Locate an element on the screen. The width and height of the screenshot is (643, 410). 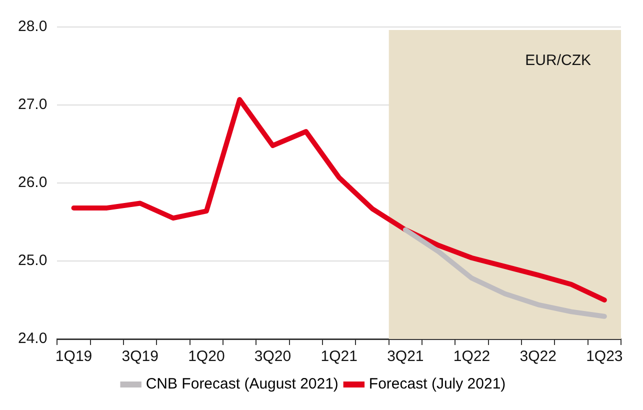
x-tick-label: 1Q22 is located at coordinates (471, 357).